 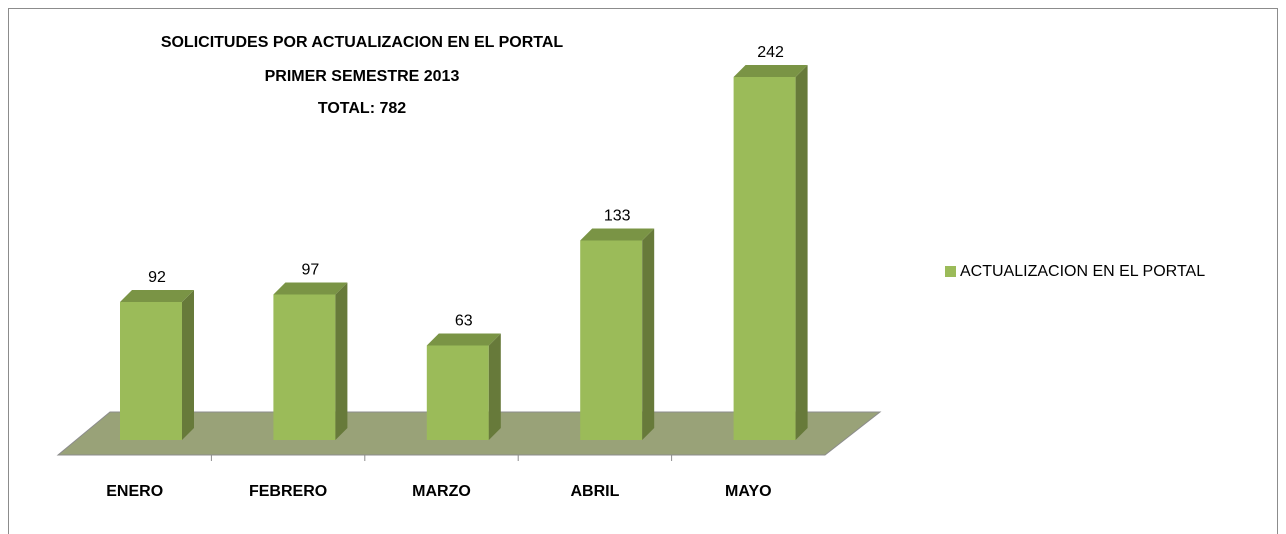 What do you see at coordinates (770, 52) in the screenshot?
I see `data-label: 242` at bounding box center [770, 52].